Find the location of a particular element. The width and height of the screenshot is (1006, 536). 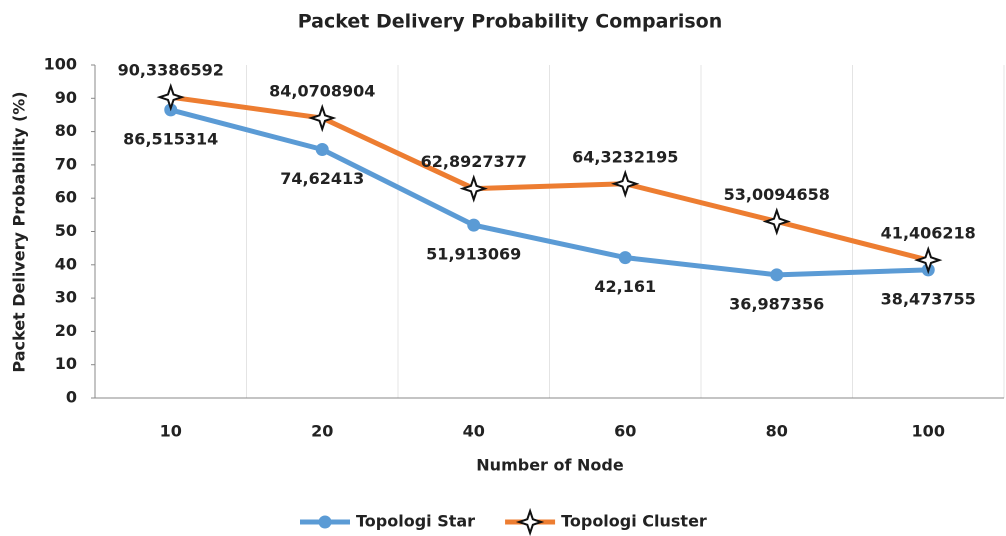

x-tick-label: 40 is located at coordinates (474, 431).